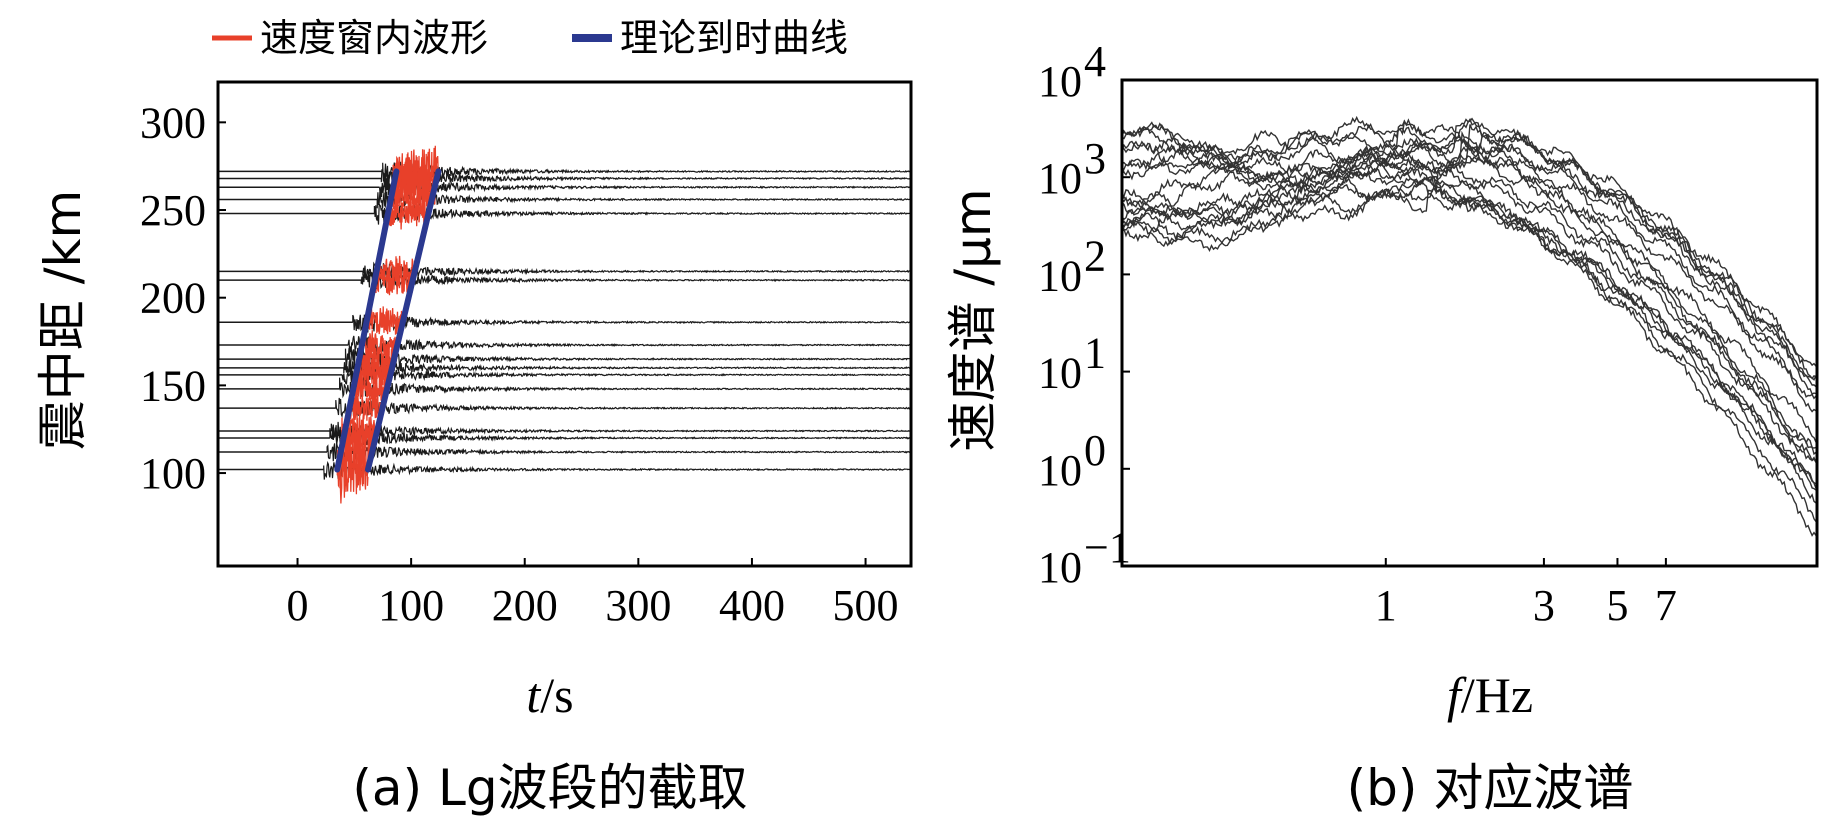 The image size is (1843, 827). What do you see at coordinates (593, 594) in the screenshot?
I see `x-axis-a: 0 100 200 300 400 500` at bounding box center [593, 594].